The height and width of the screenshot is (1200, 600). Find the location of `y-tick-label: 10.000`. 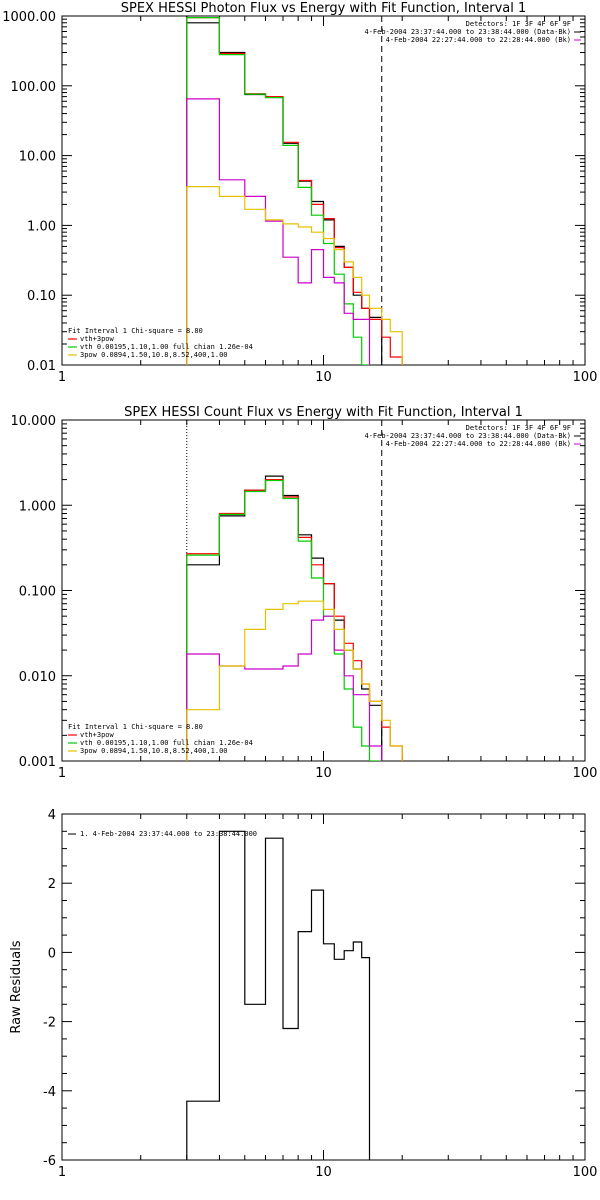

y-tick-label: 10.000 is located at coordinates (34, 421).